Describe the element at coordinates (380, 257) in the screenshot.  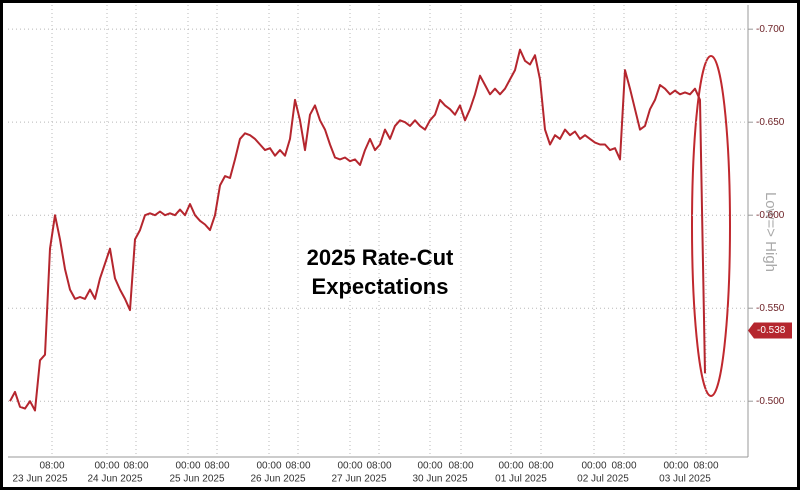
I see `annotation: 2025 Rate-Cut` at that location.